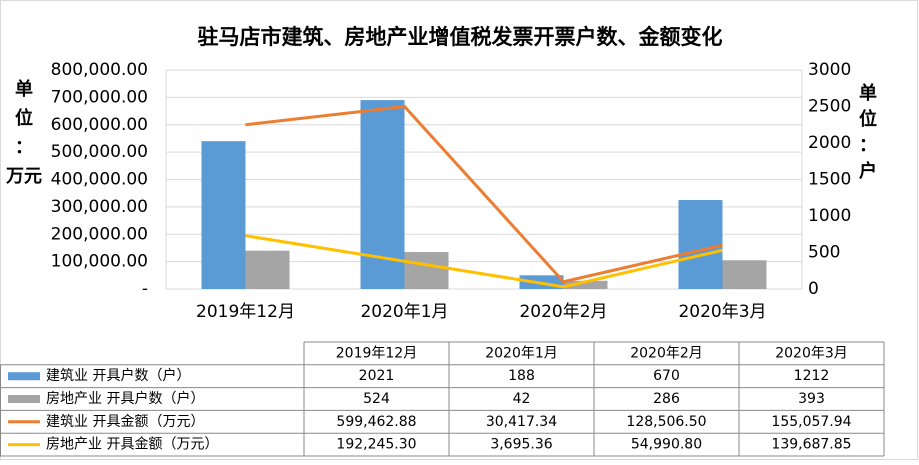 The width and height of the screenshot is (919, 465). What do you see at coordinates (811, 353) in the screenshot?
I see `table-header: 2020年3月` at bounding box center [811, 353].